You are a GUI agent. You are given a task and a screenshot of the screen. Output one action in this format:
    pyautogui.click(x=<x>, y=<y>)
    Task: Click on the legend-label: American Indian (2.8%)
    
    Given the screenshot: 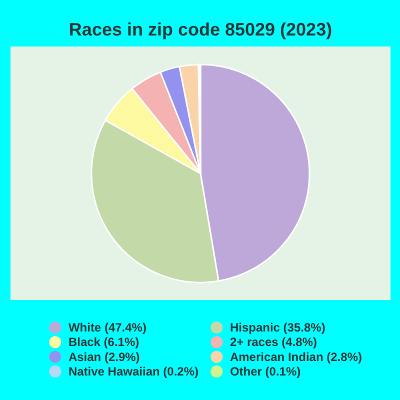 What is the action you would take?
    pyautogui.click(x=296, y=357)
    